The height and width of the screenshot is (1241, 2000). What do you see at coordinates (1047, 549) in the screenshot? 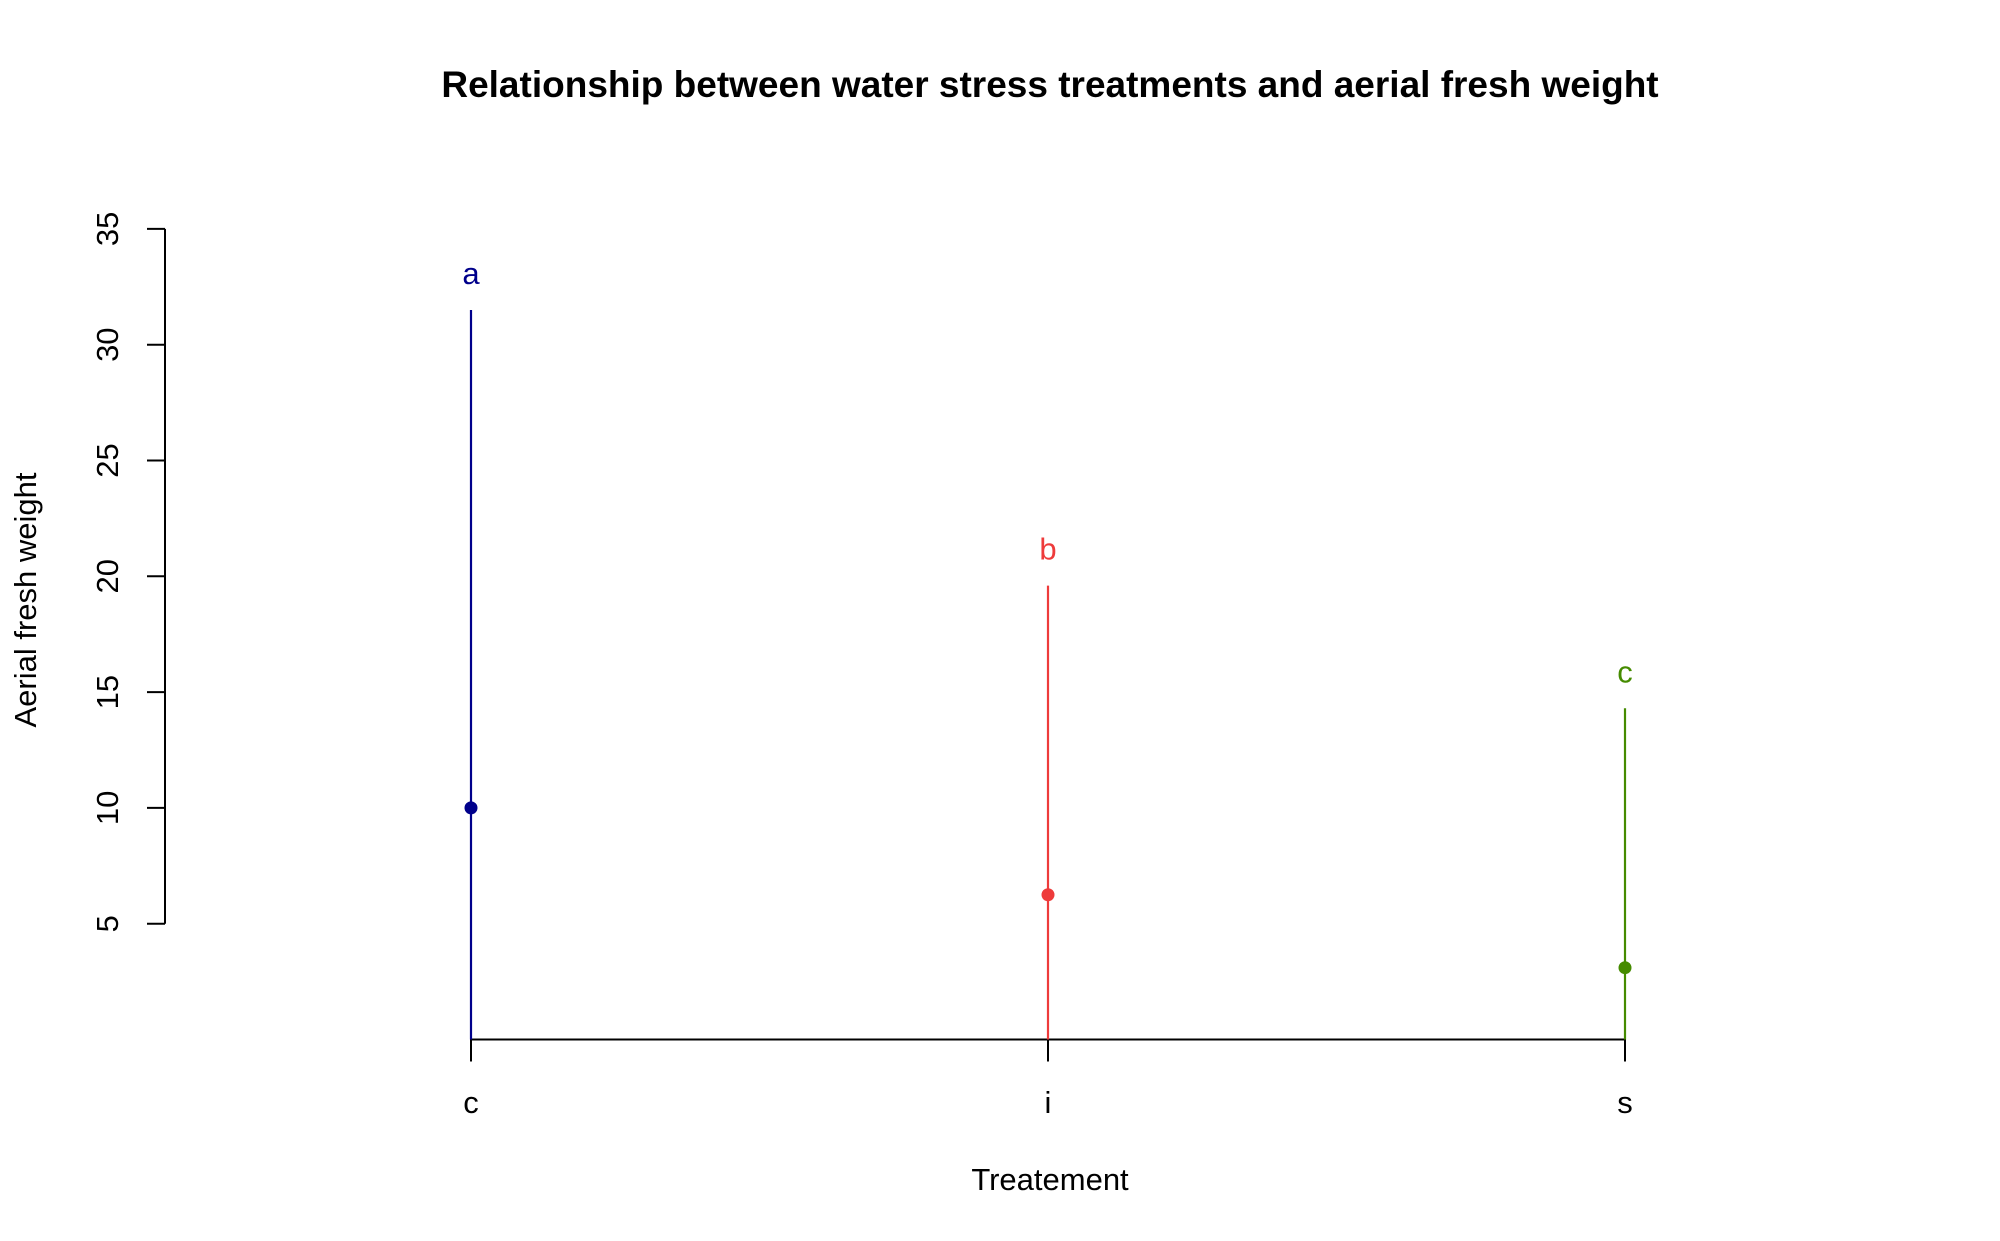
I see `significance-letter-i: b` at bounding box center [1047, 549].